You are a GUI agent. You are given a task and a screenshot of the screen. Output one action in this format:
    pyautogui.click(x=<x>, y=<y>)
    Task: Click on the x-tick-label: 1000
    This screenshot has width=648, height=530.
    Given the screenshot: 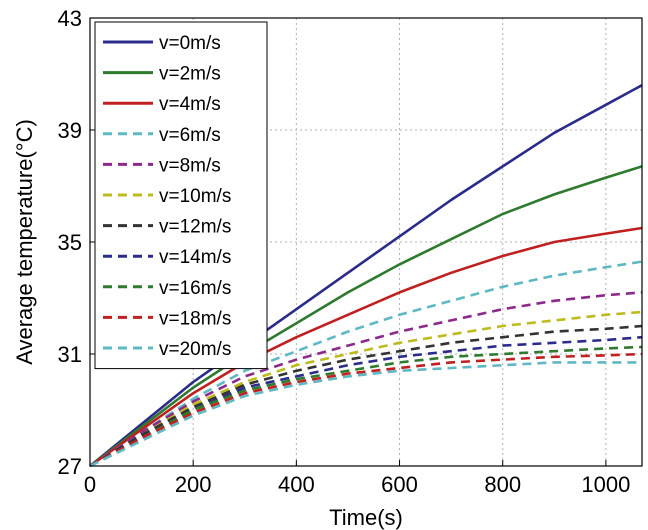 What is the action you would take?
    pyautogui.click(x=605, y=484)
    